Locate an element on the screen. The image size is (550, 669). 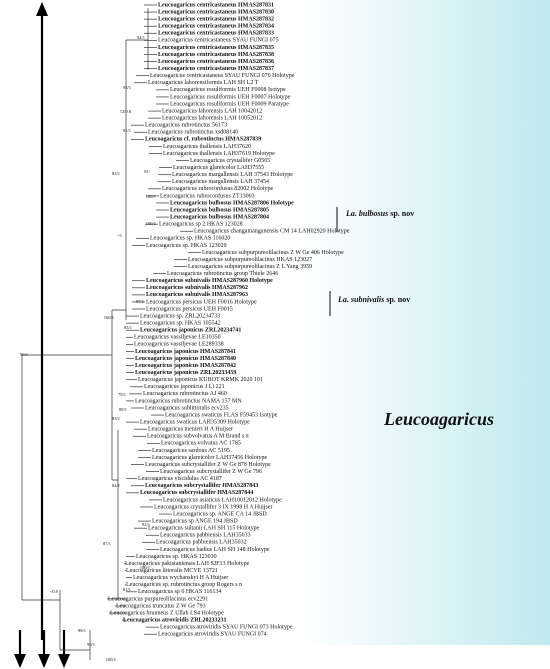
taxon-label: Leucoagaricus lahorensis LAH 10042012 is located at coordinates (212, 111).